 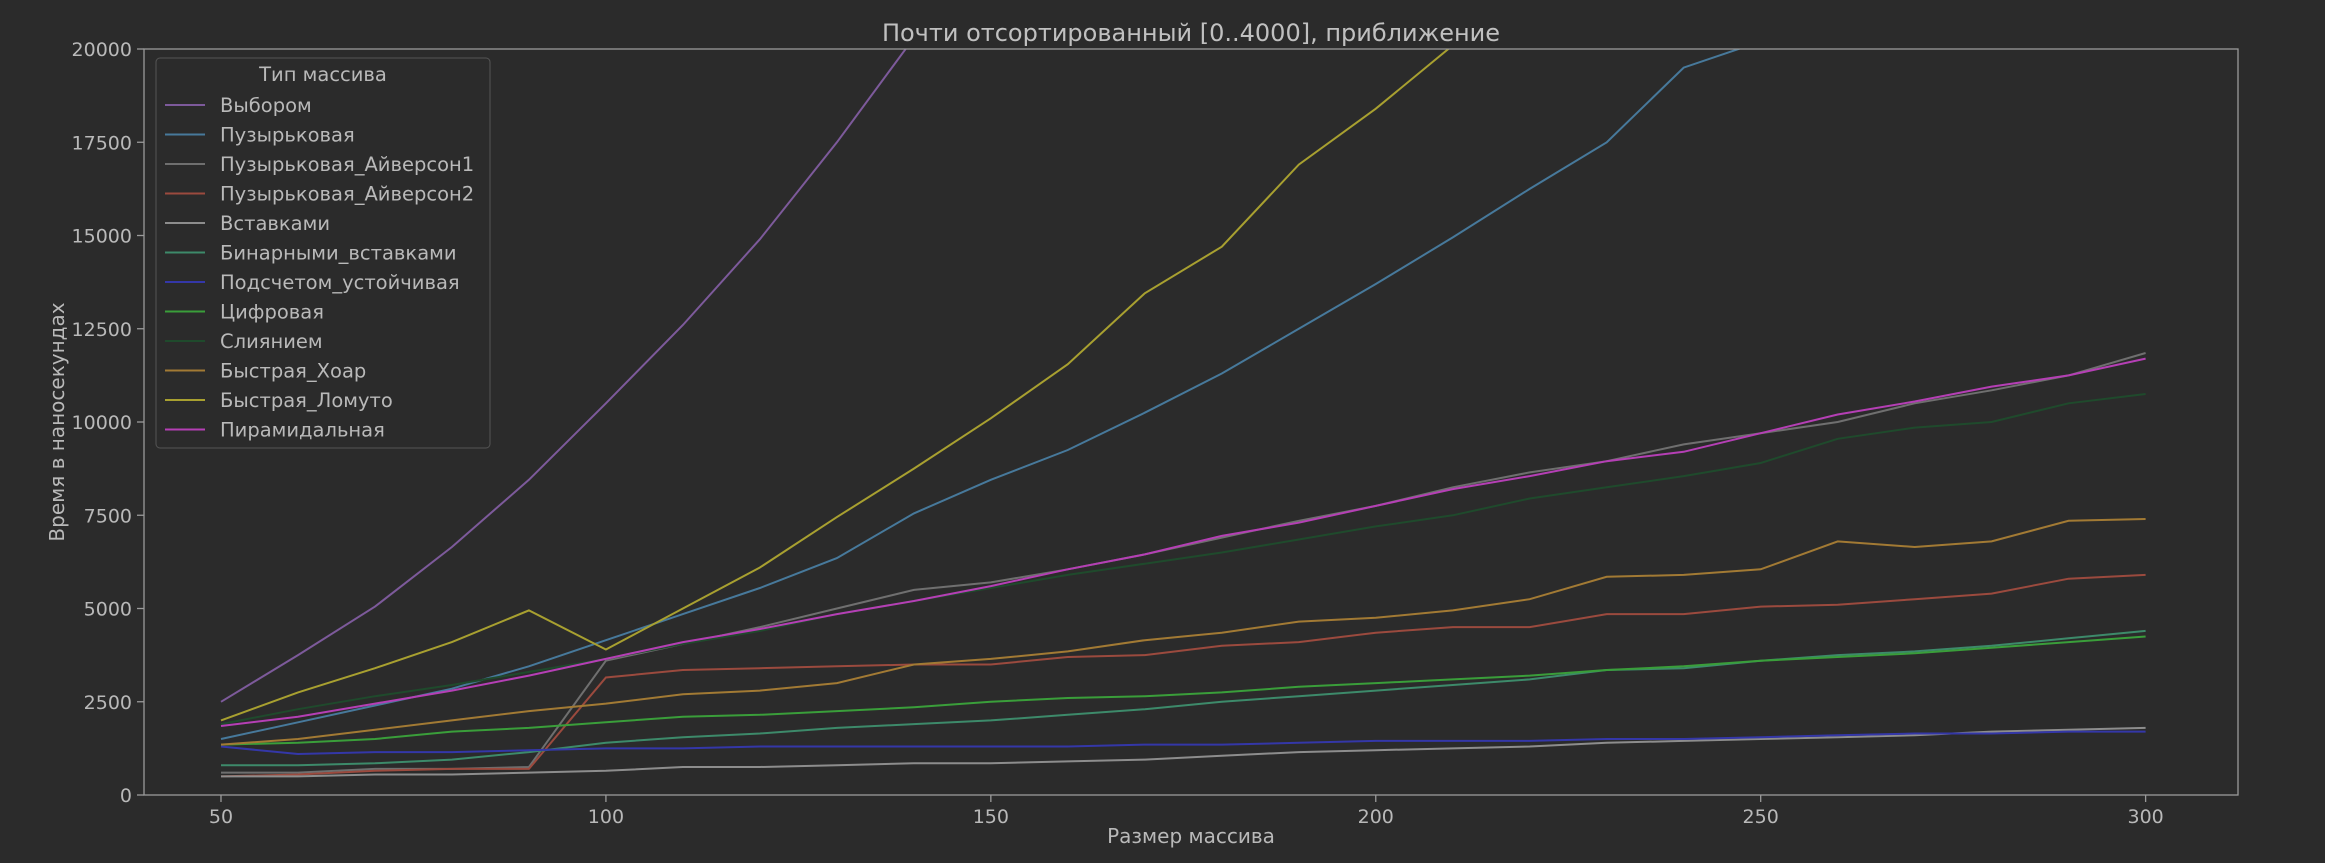 I want to click on y-axis-label: Время в наносекундах, so click(x=57, y=421).